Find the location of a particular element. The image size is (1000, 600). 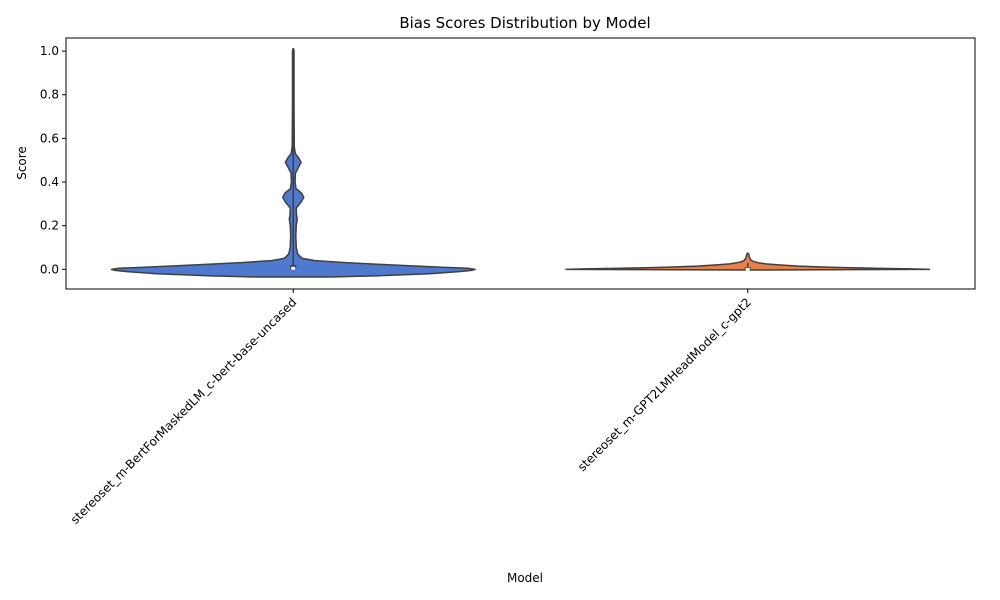

y-tick-label: 1.0 is located at coordinates (49, 51).